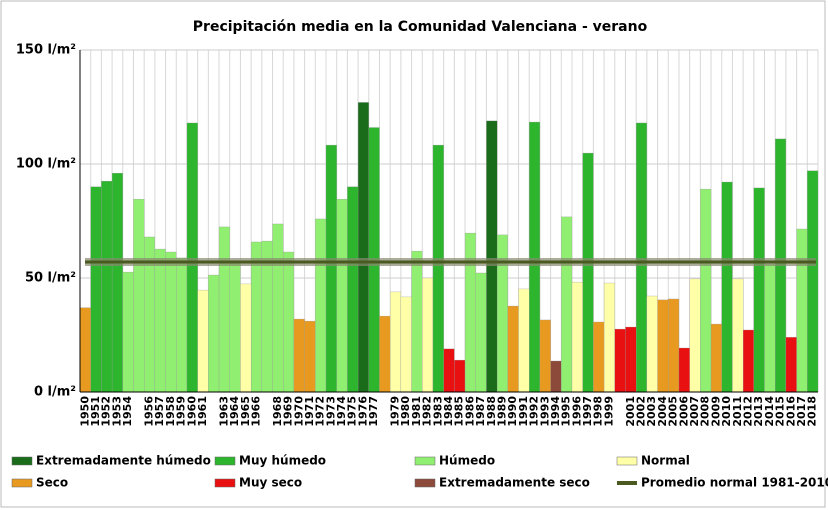 The height and width of the screenshot is (510, 828). What do you see at coordinates (395, 411) in the screenshot?
I see `x-tick-label: 1979` at bounding box center [395, 411].